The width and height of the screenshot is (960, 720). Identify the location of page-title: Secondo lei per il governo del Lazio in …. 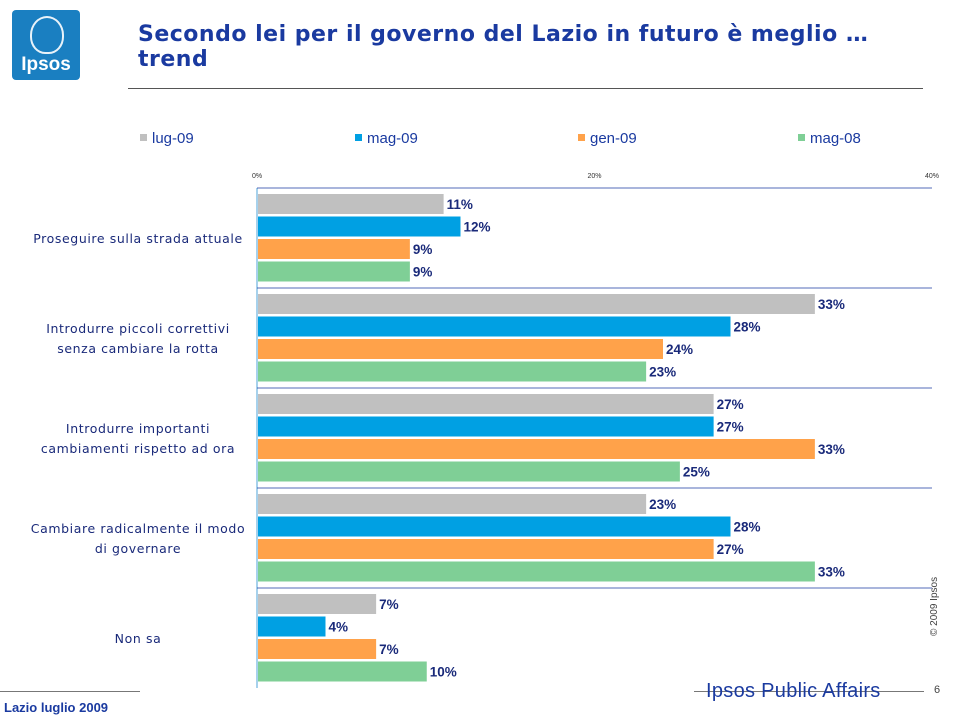
(503, 47).